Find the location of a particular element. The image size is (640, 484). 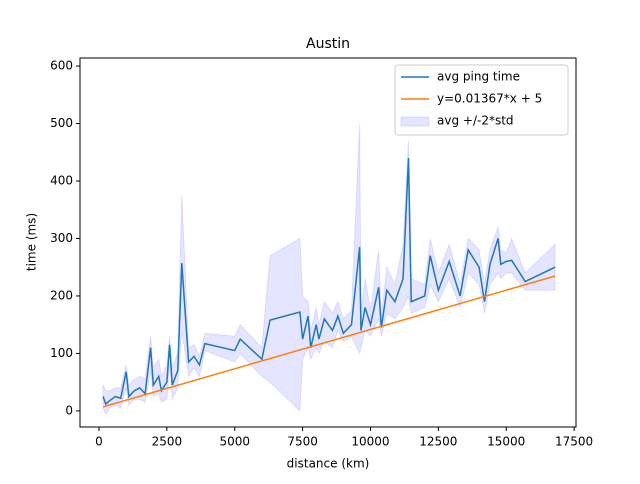

x-tick-label: 5000 is located at coordinates (234, 442).